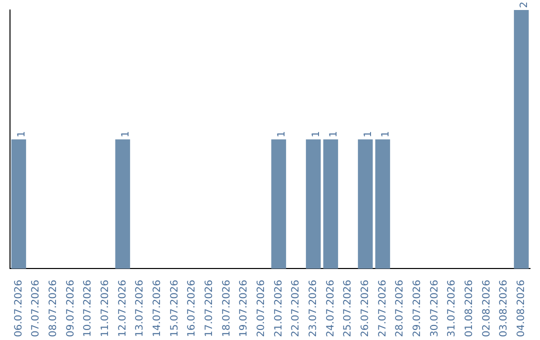 The image size is (540, 340). What do you see at coordinates (157, 309) in the screenshot?
I see `x-tick-label: 14.07.2026` at bounding box center [157, 309].